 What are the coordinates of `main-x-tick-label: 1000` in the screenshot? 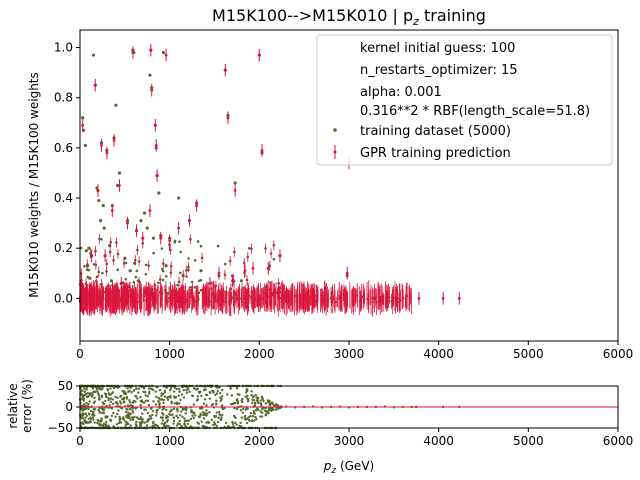 It's located at (169, 354).